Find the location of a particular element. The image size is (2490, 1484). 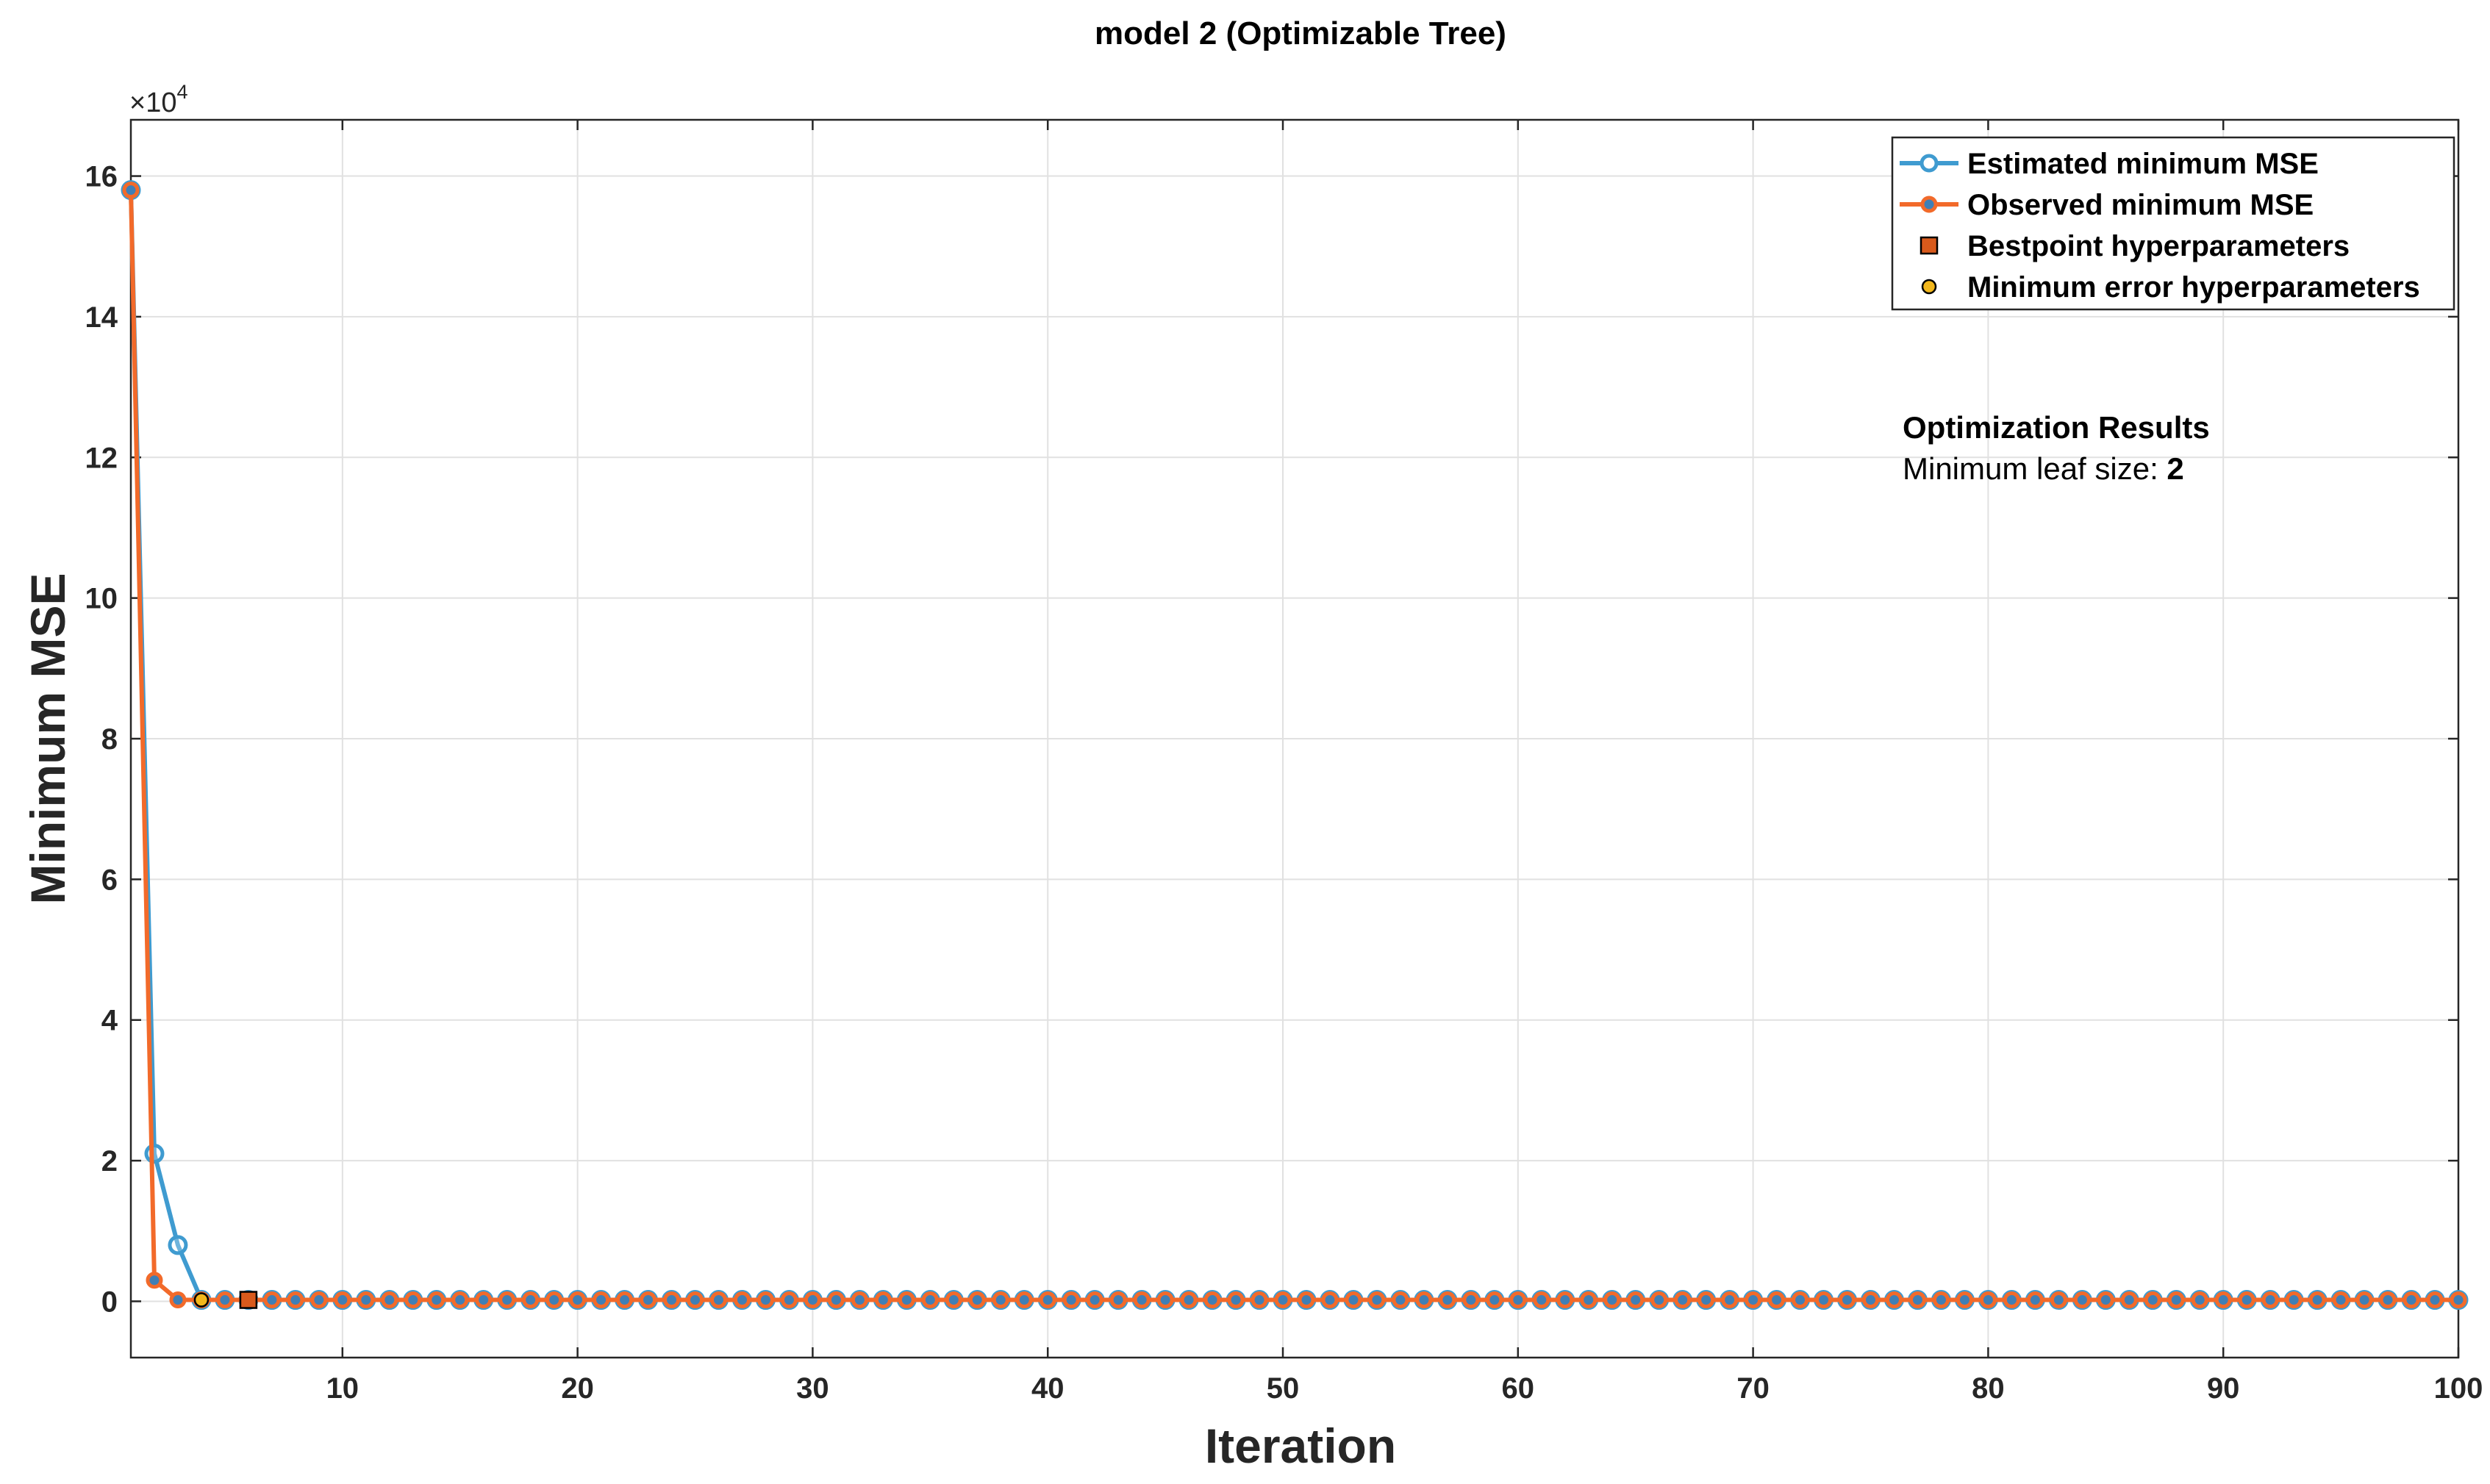

y-tick-label: 14 is located at coordinates (101, 318).